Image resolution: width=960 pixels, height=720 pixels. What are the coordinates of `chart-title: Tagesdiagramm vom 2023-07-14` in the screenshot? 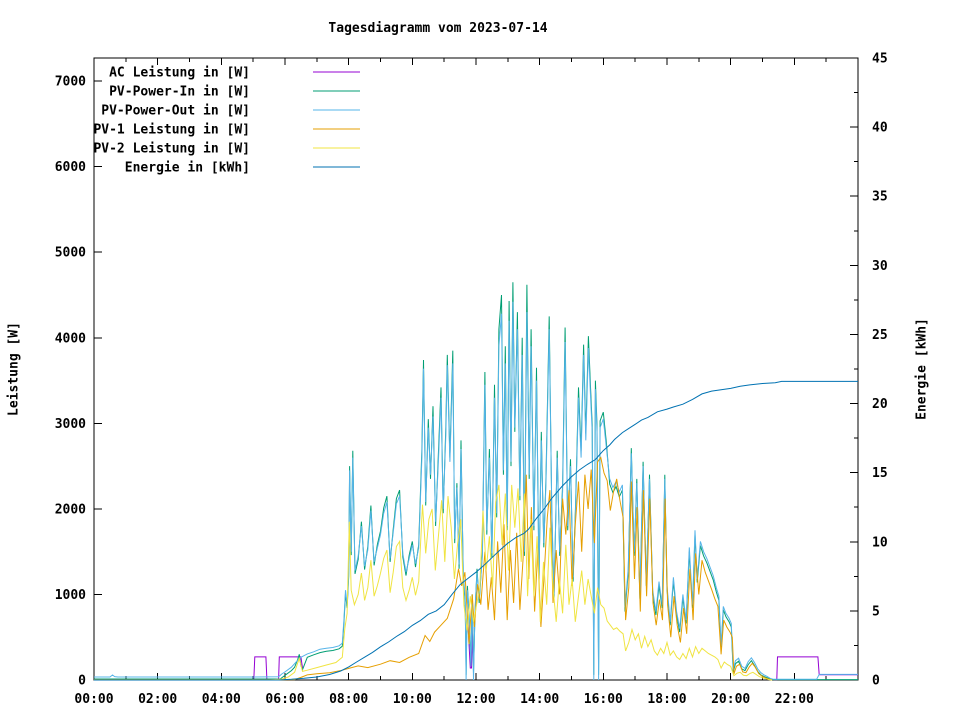 It's located at (438, 28).